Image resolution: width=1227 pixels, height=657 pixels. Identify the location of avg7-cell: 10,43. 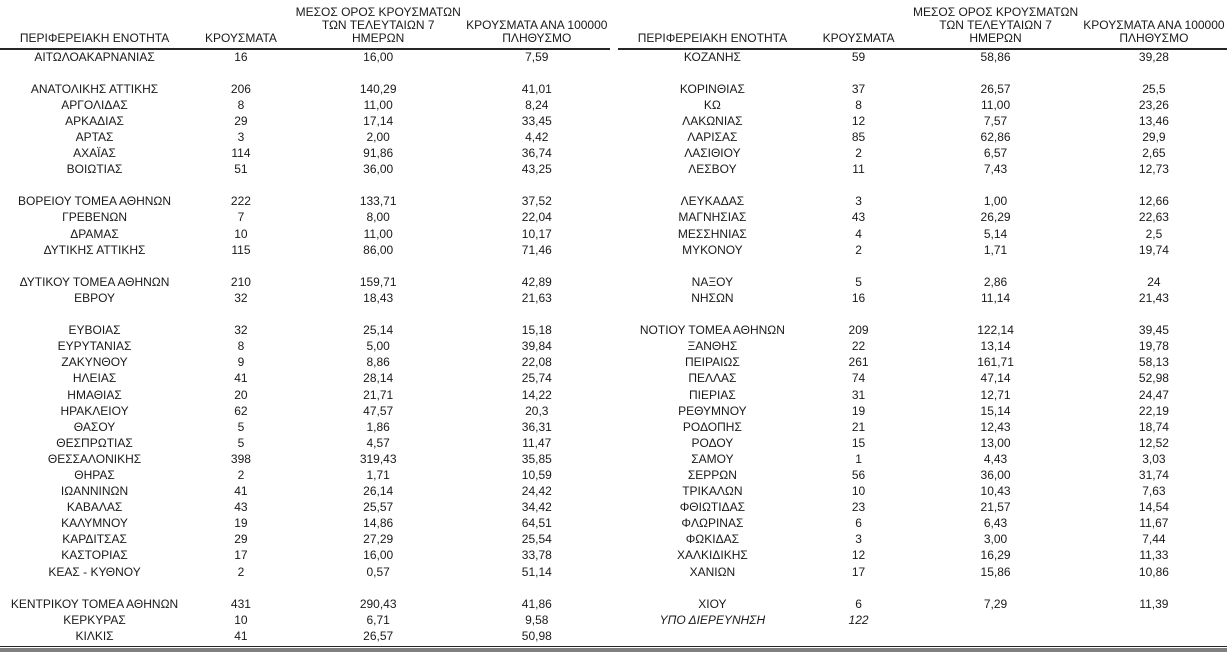
(995, 491).